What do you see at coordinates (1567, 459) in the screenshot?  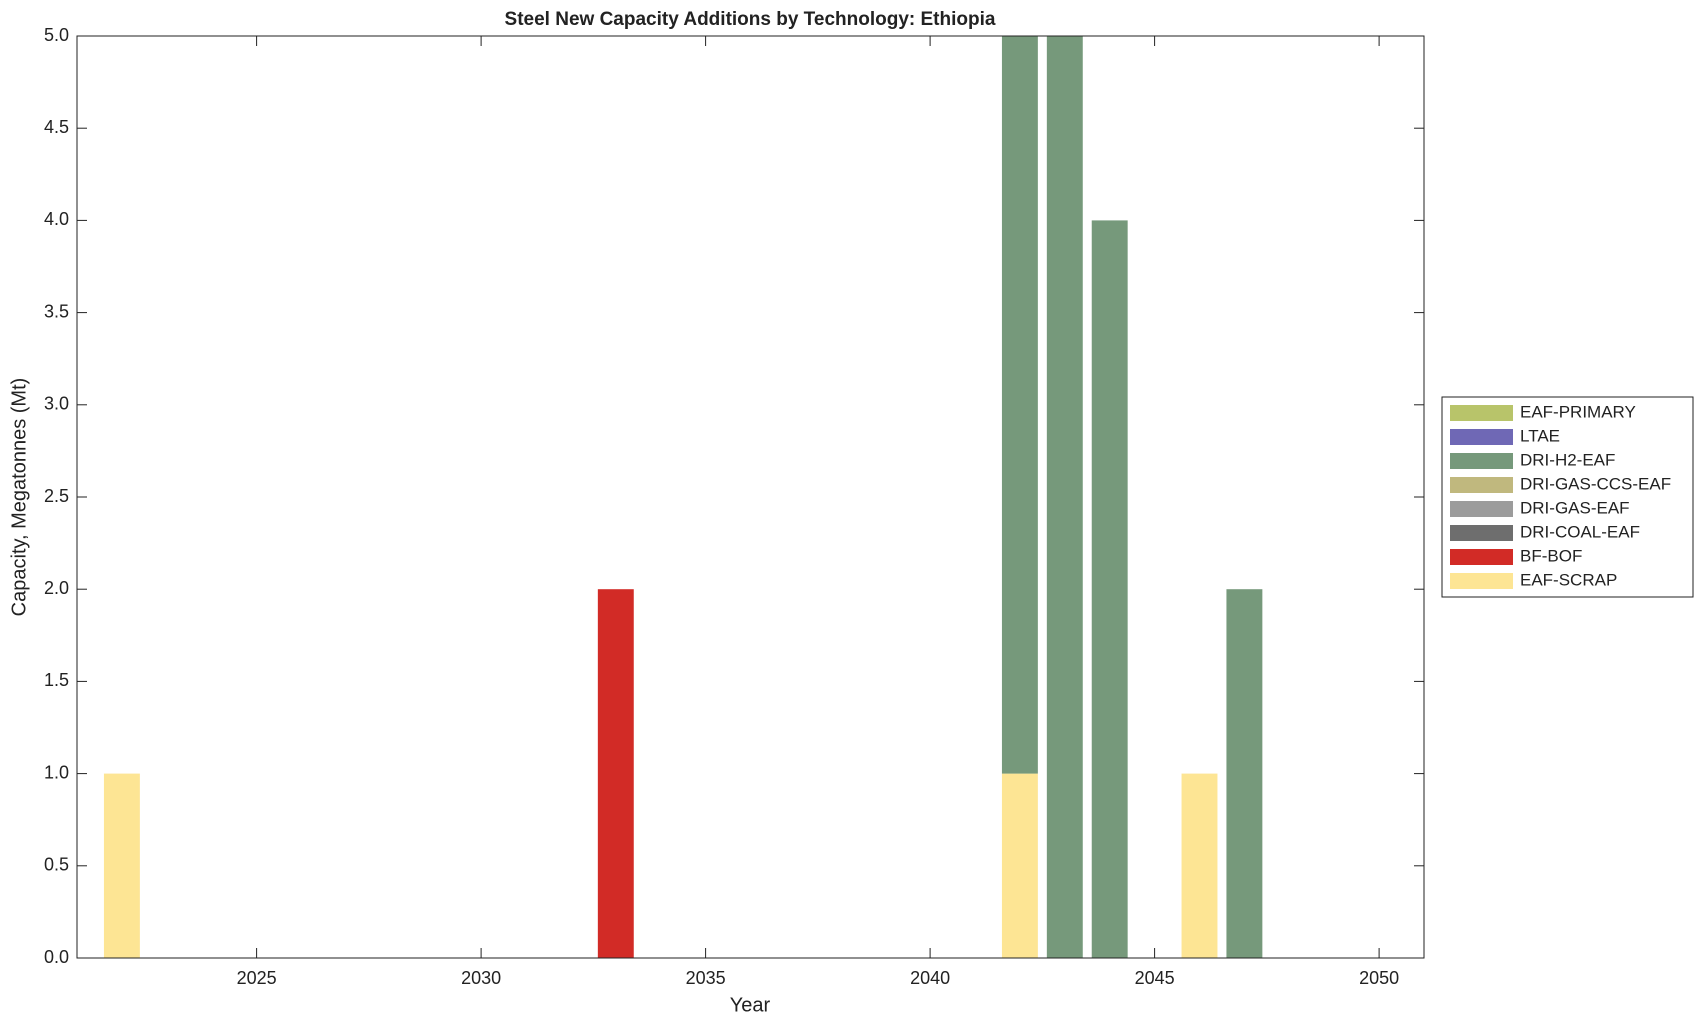 I see `legend-label: DRI-H2-EAF` at bounding box center [1567, 459].